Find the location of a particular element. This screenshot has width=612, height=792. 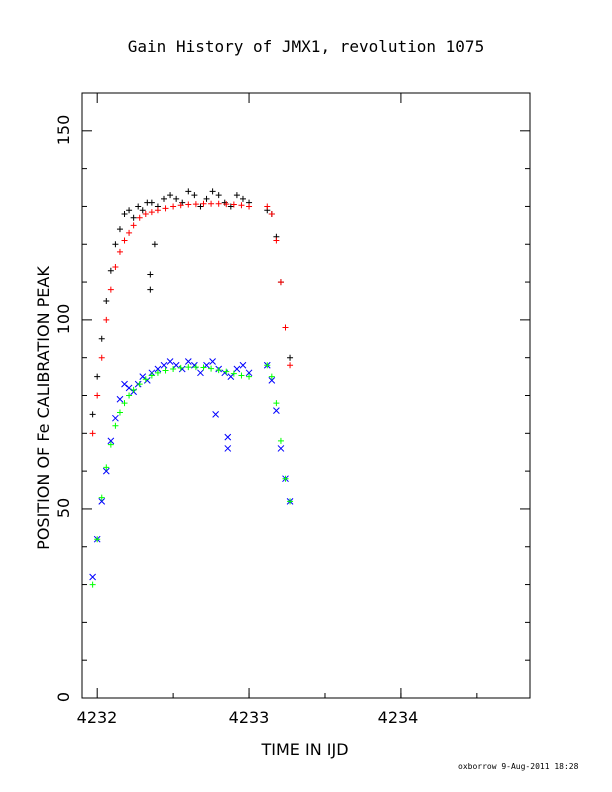

y-tick-label-0: 0 is located at coordinates (63, 697).